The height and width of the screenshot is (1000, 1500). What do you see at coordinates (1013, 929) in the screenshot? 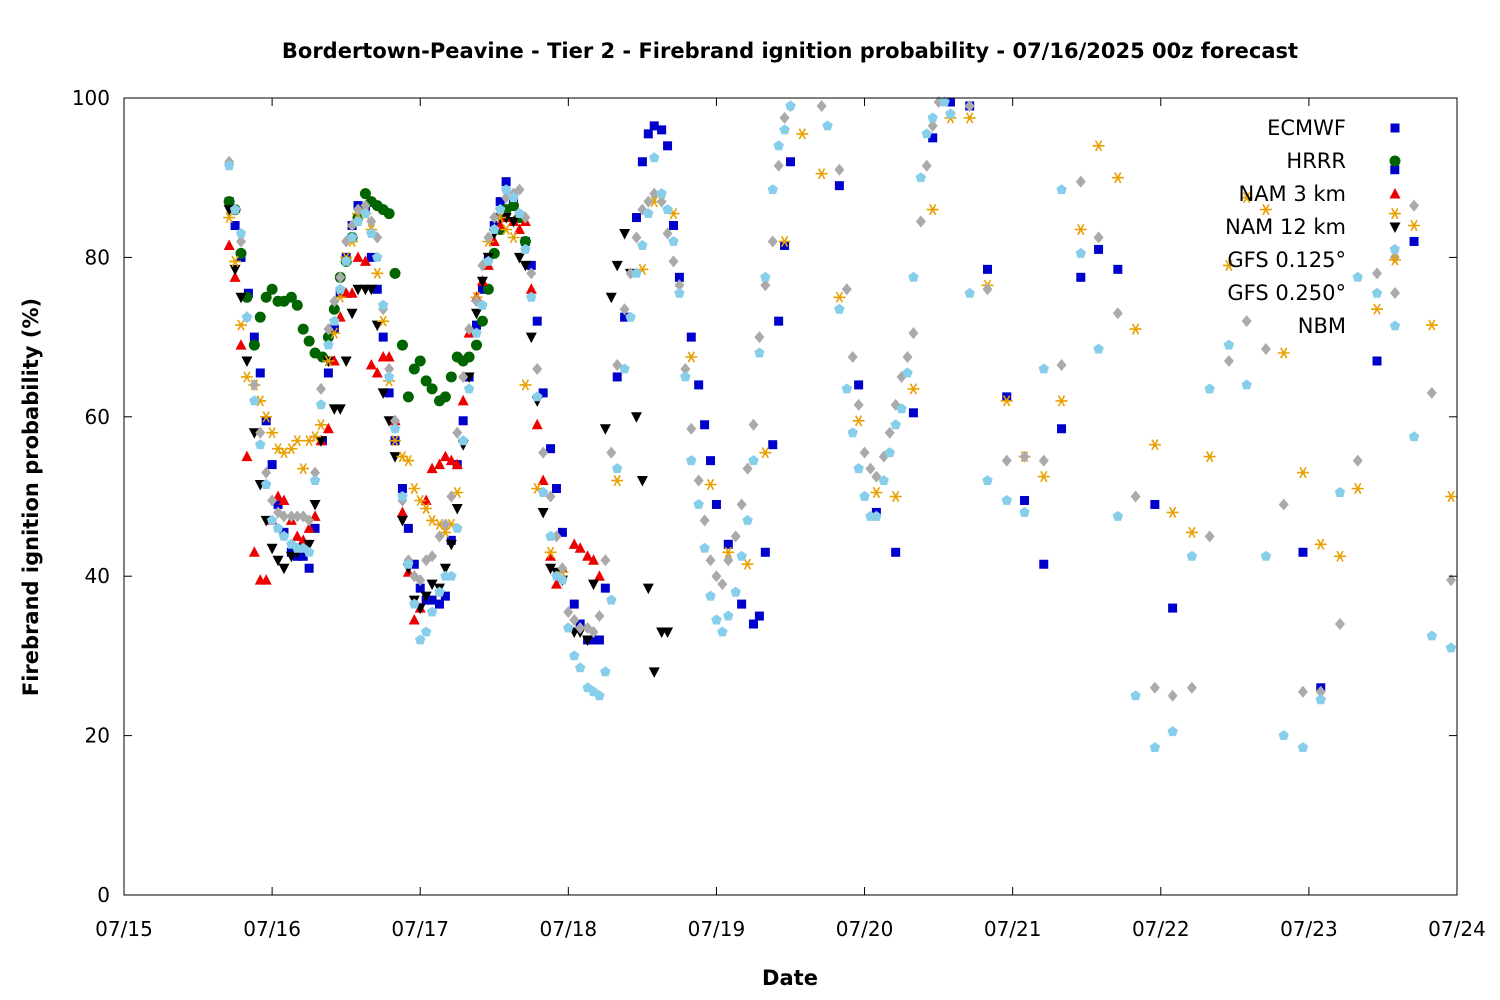
I see `x-tick-label: 07/21` at bounding box center [1013, 929].